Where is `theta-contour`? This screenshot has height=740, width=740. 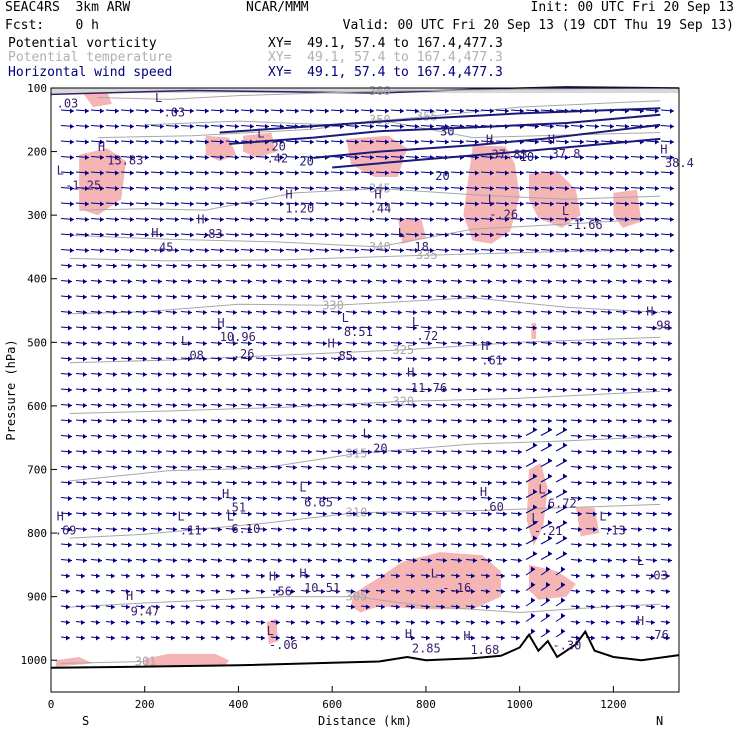 theta-contour is located at coordinates (363, 605).